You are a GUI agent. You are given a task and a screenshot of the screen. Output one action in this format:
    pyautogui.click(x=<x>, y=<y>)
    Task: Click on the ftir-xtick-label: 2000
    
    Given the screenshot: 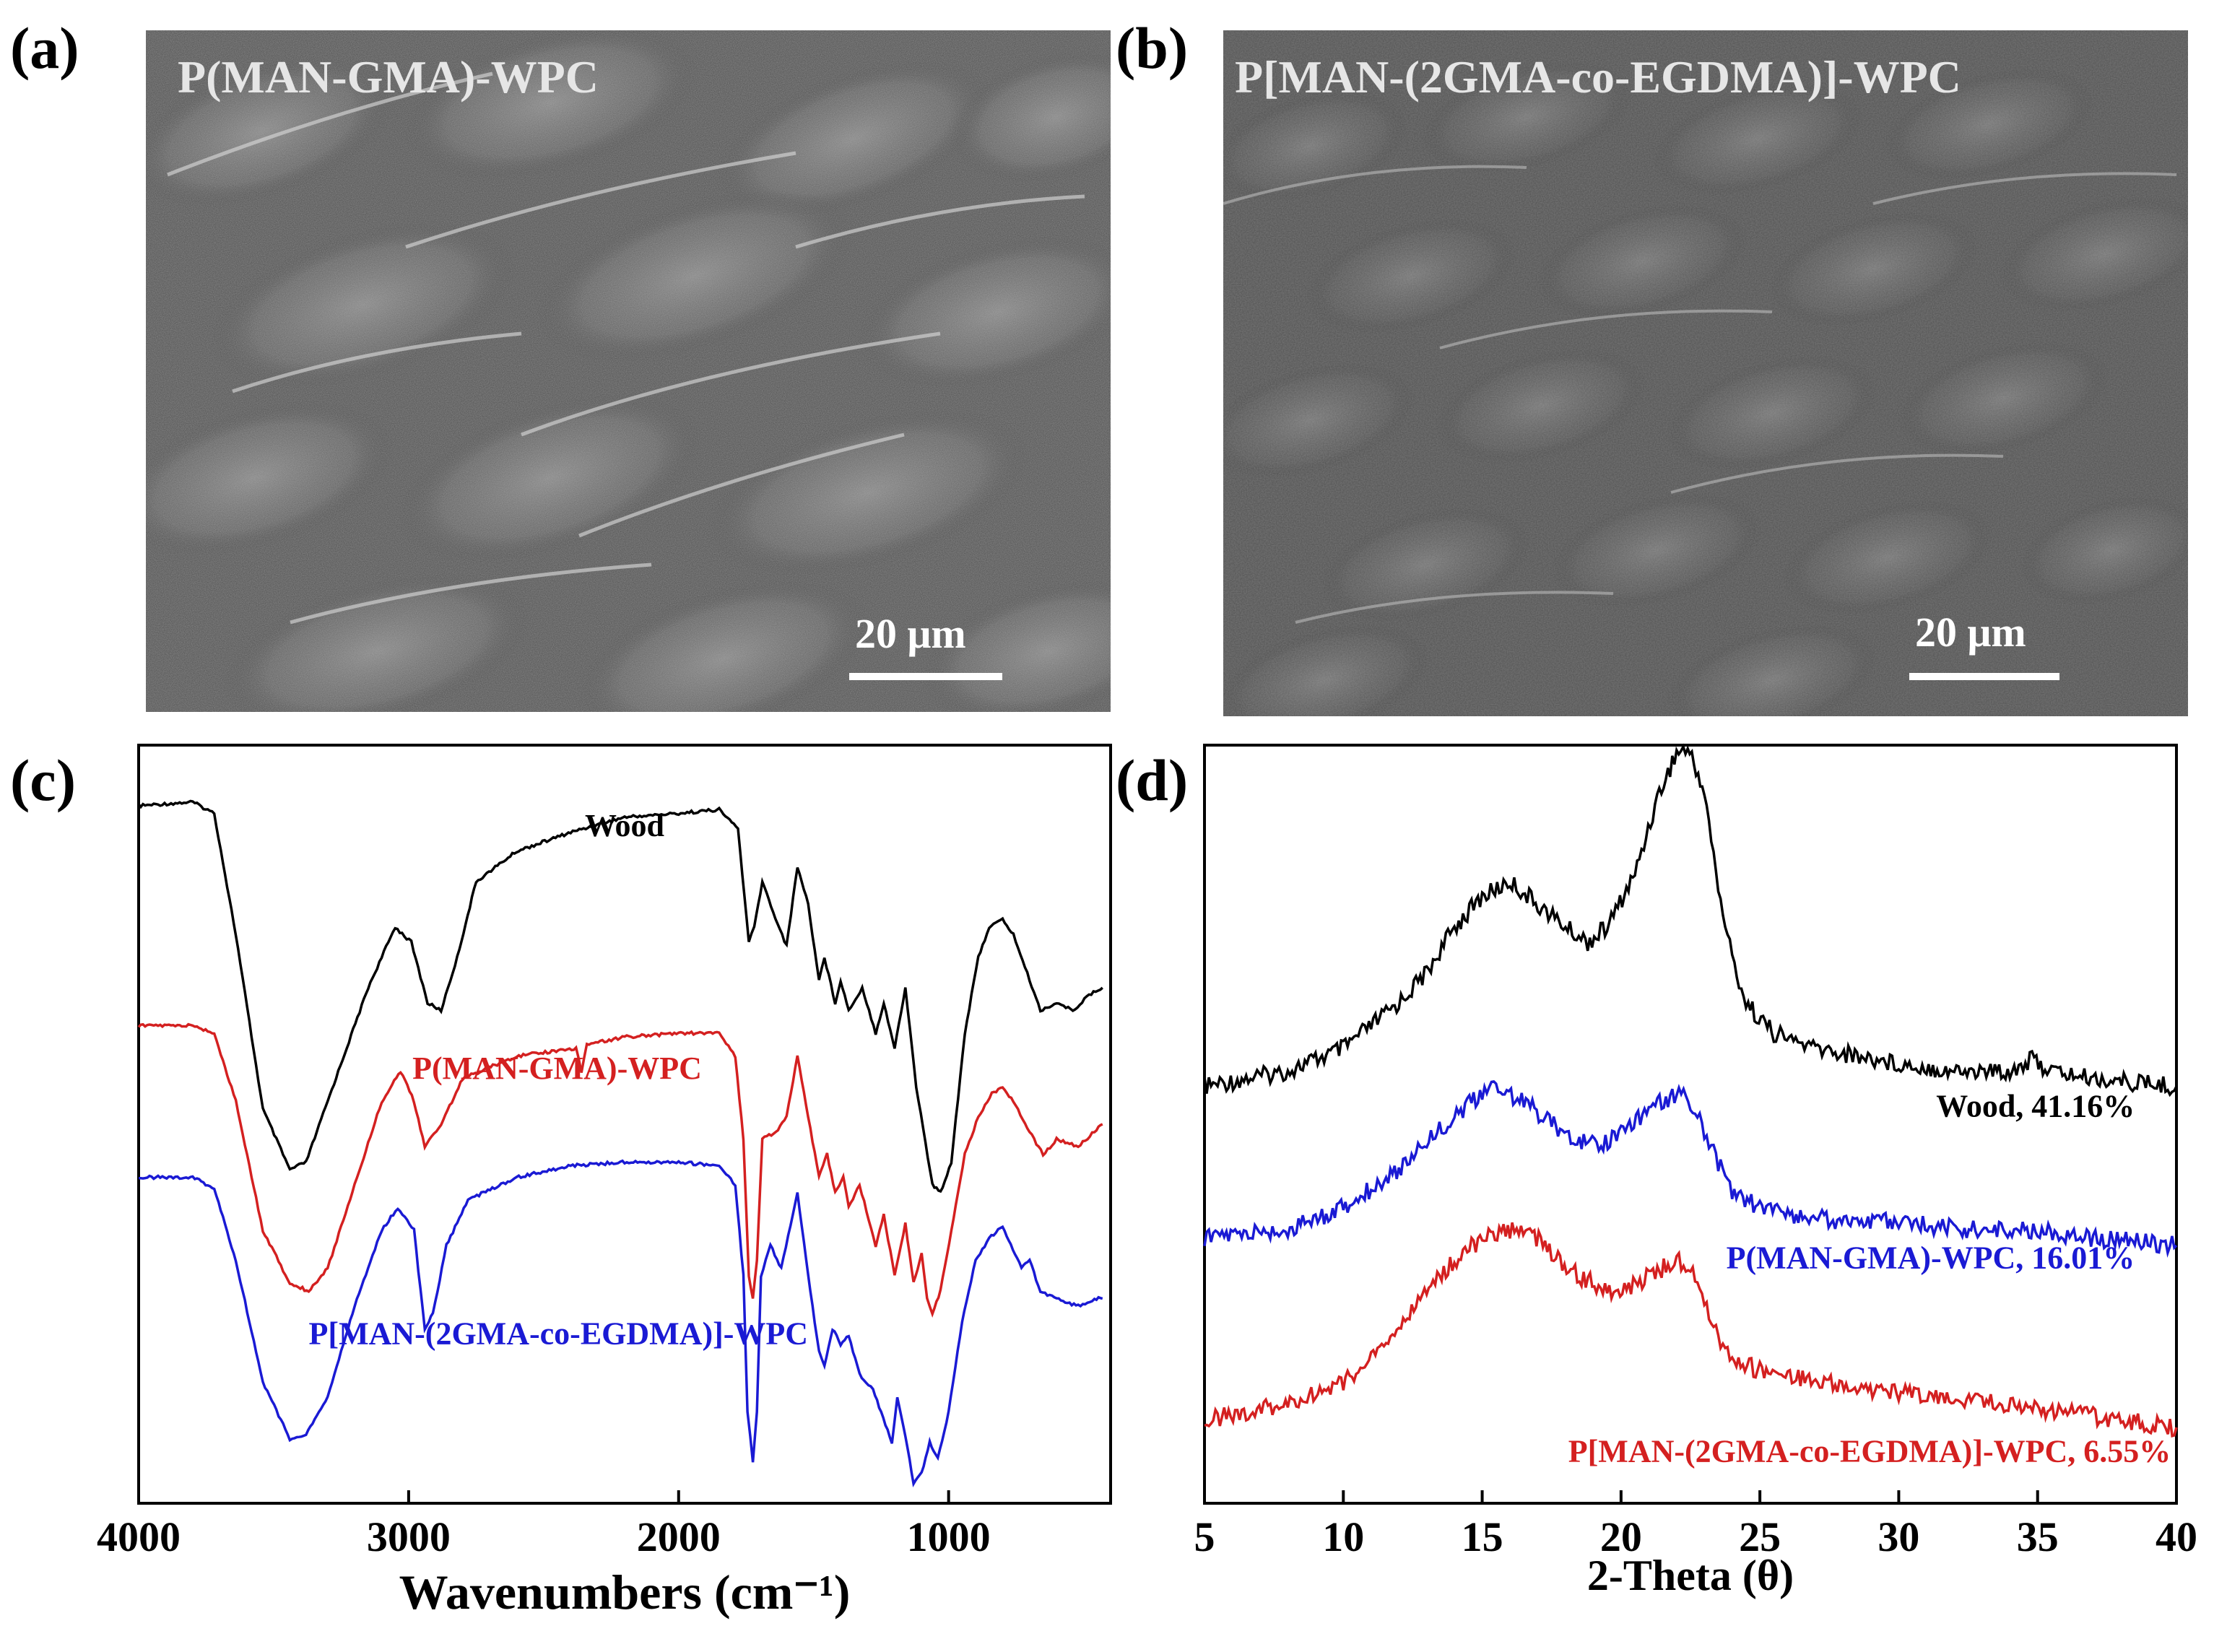 What is the action you would take?
    pyautogui.click(x=679, y=1536)
    